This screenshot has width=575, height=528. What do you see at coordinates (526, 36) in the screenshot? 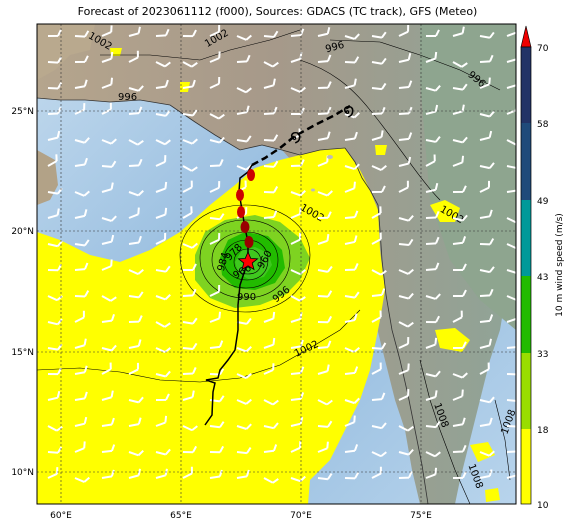
I see `colorbar-extend-arrow` at bounding box center [526, 36].